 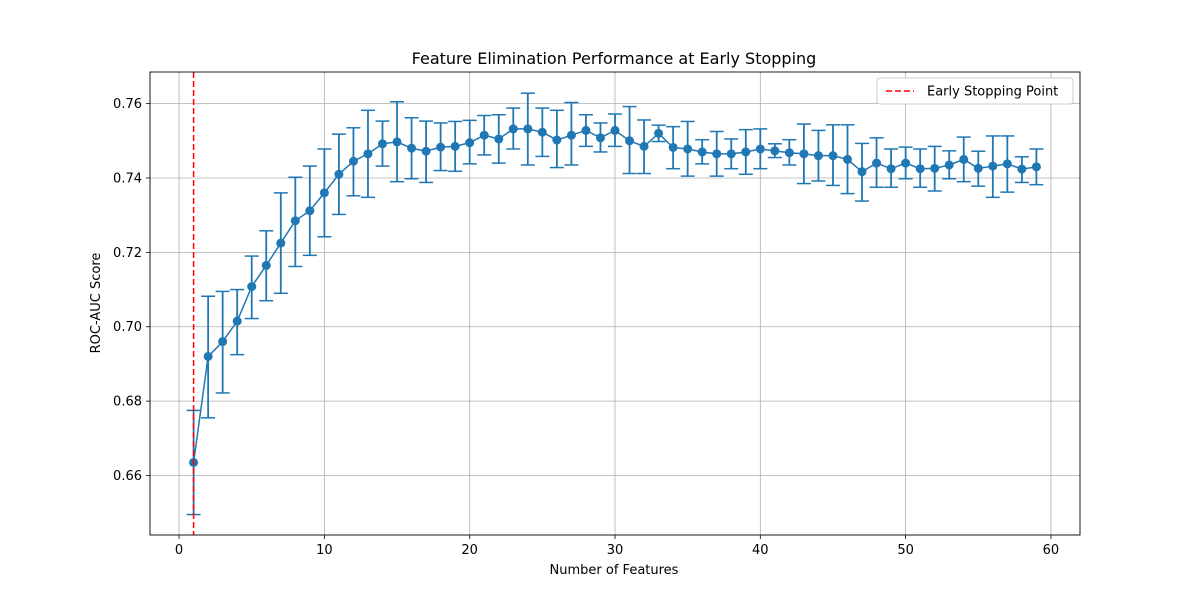 I want to click on x-tick-label: 50, so click(x=905, y=550).